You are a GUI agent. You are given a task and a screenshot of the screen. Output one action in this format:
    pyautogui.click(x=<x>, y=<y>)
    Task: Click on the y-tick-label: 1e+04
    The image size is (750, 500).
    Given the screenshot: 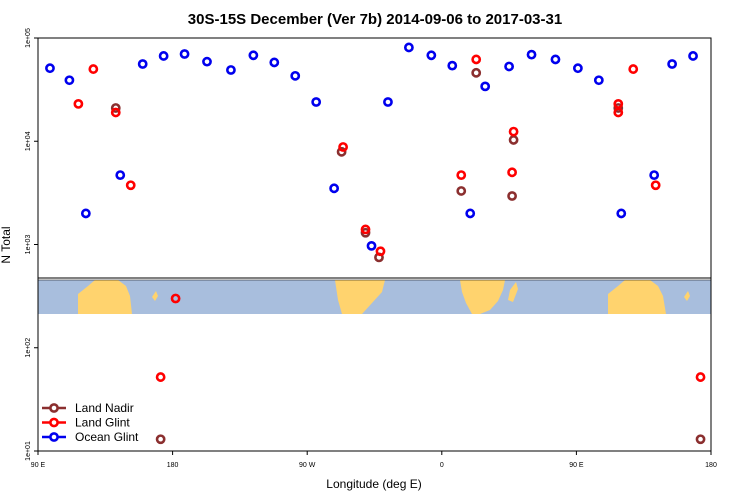 What is the action you would take?
    pyautogui.click(x=28, y=141)
    